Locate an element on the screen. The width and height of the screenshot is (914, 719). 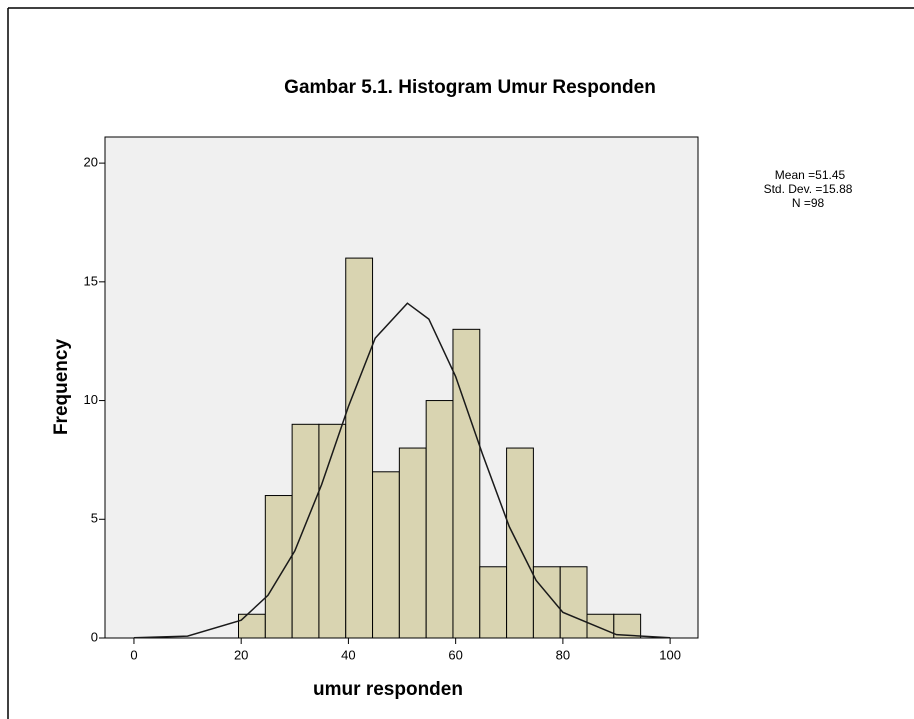
x-axis-label: umur responden is located at coordinates (388, 689).